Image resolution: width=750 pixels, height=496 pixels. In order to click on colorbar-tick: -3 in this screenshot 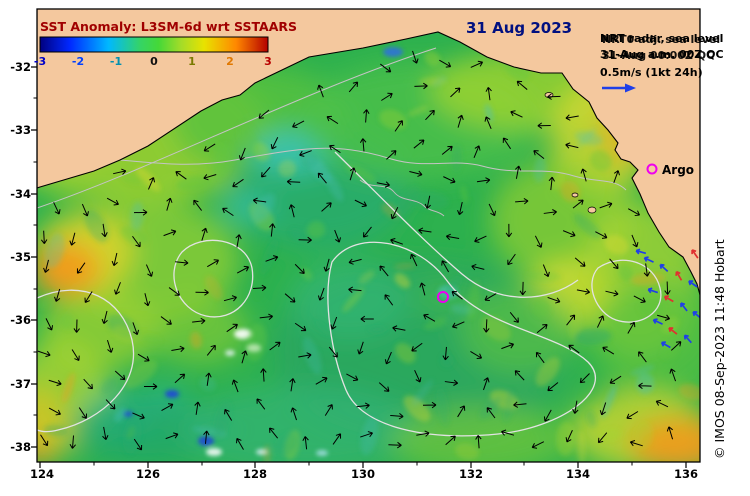, I will do `click(40, 61)`.